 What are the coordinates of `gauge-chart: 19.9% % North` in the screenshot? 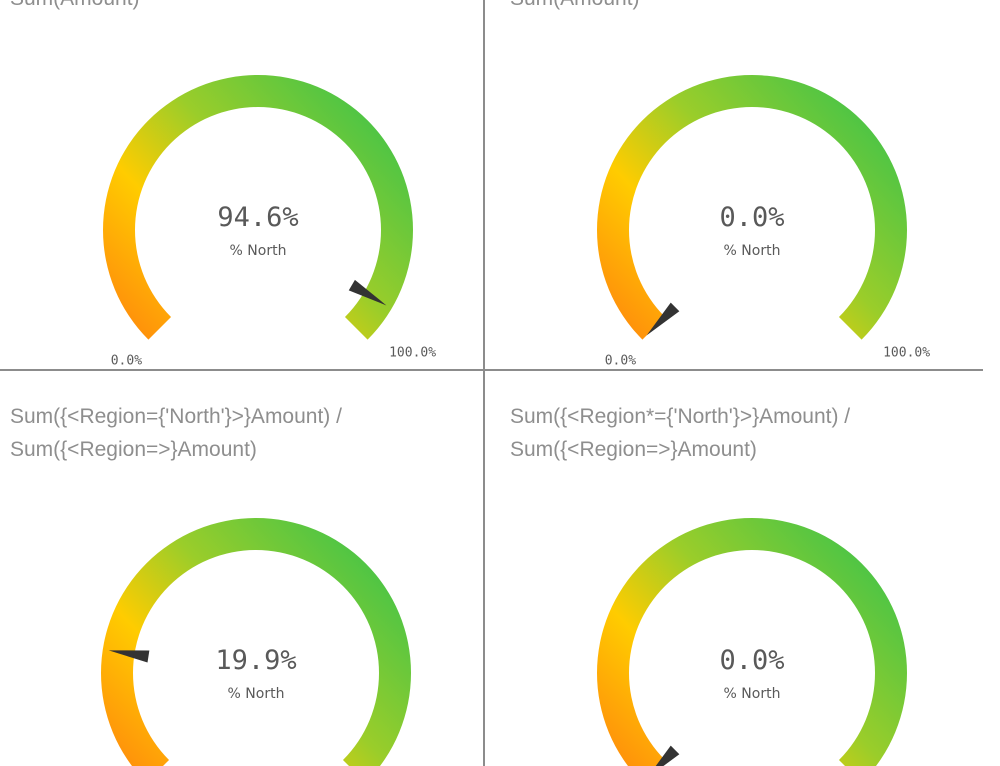 It's located at (256, 642).